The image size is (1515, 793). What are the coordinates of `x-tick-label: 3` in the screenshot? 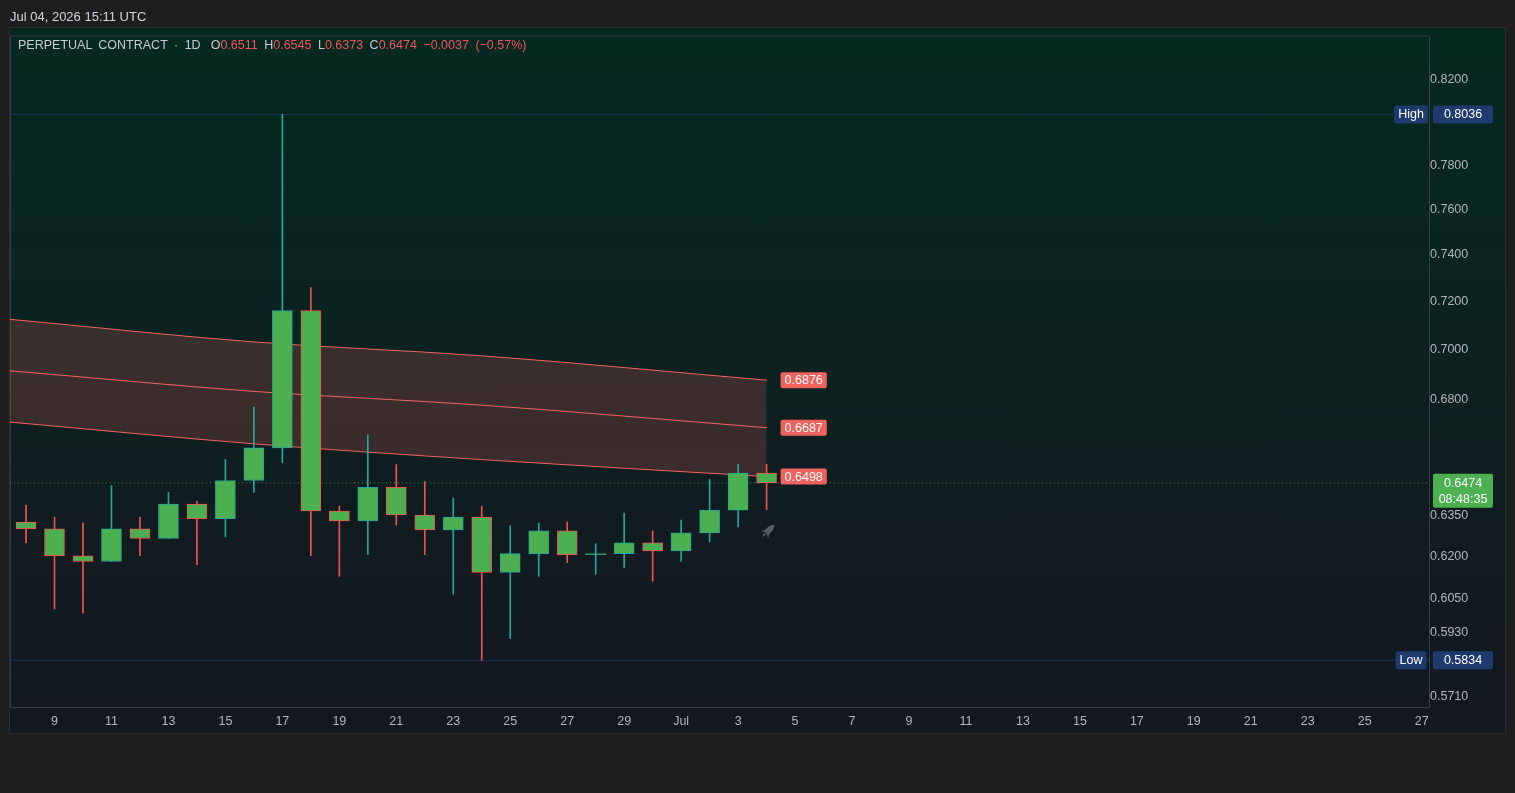 It's located at (738, 720).